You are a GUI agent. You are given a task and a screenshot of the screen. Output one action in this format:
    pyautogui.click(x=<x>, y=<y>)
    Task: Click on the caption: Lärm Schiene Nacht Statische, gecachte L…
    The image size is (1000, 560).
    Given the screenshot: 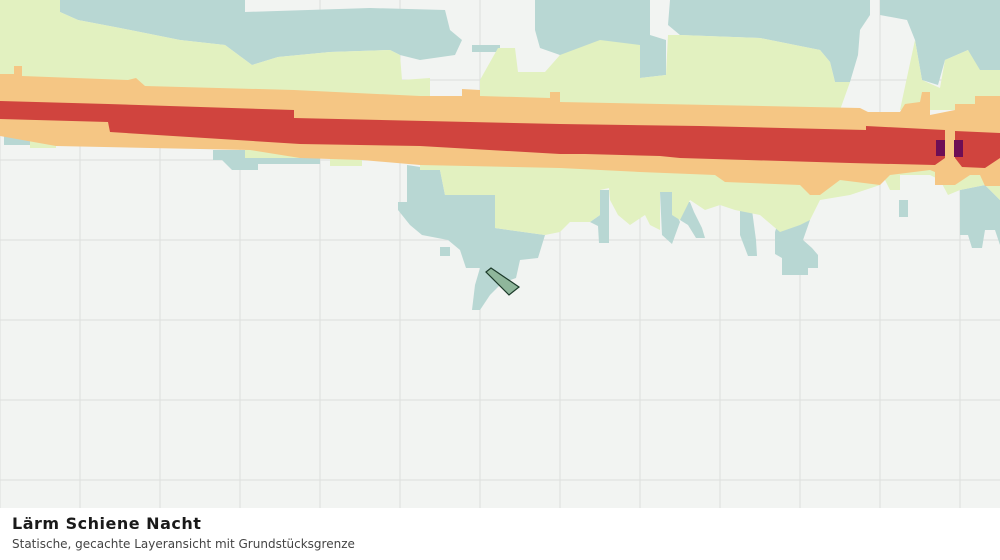 What is the action you would take?
    pyautogui.click(x=500, y=534)
    